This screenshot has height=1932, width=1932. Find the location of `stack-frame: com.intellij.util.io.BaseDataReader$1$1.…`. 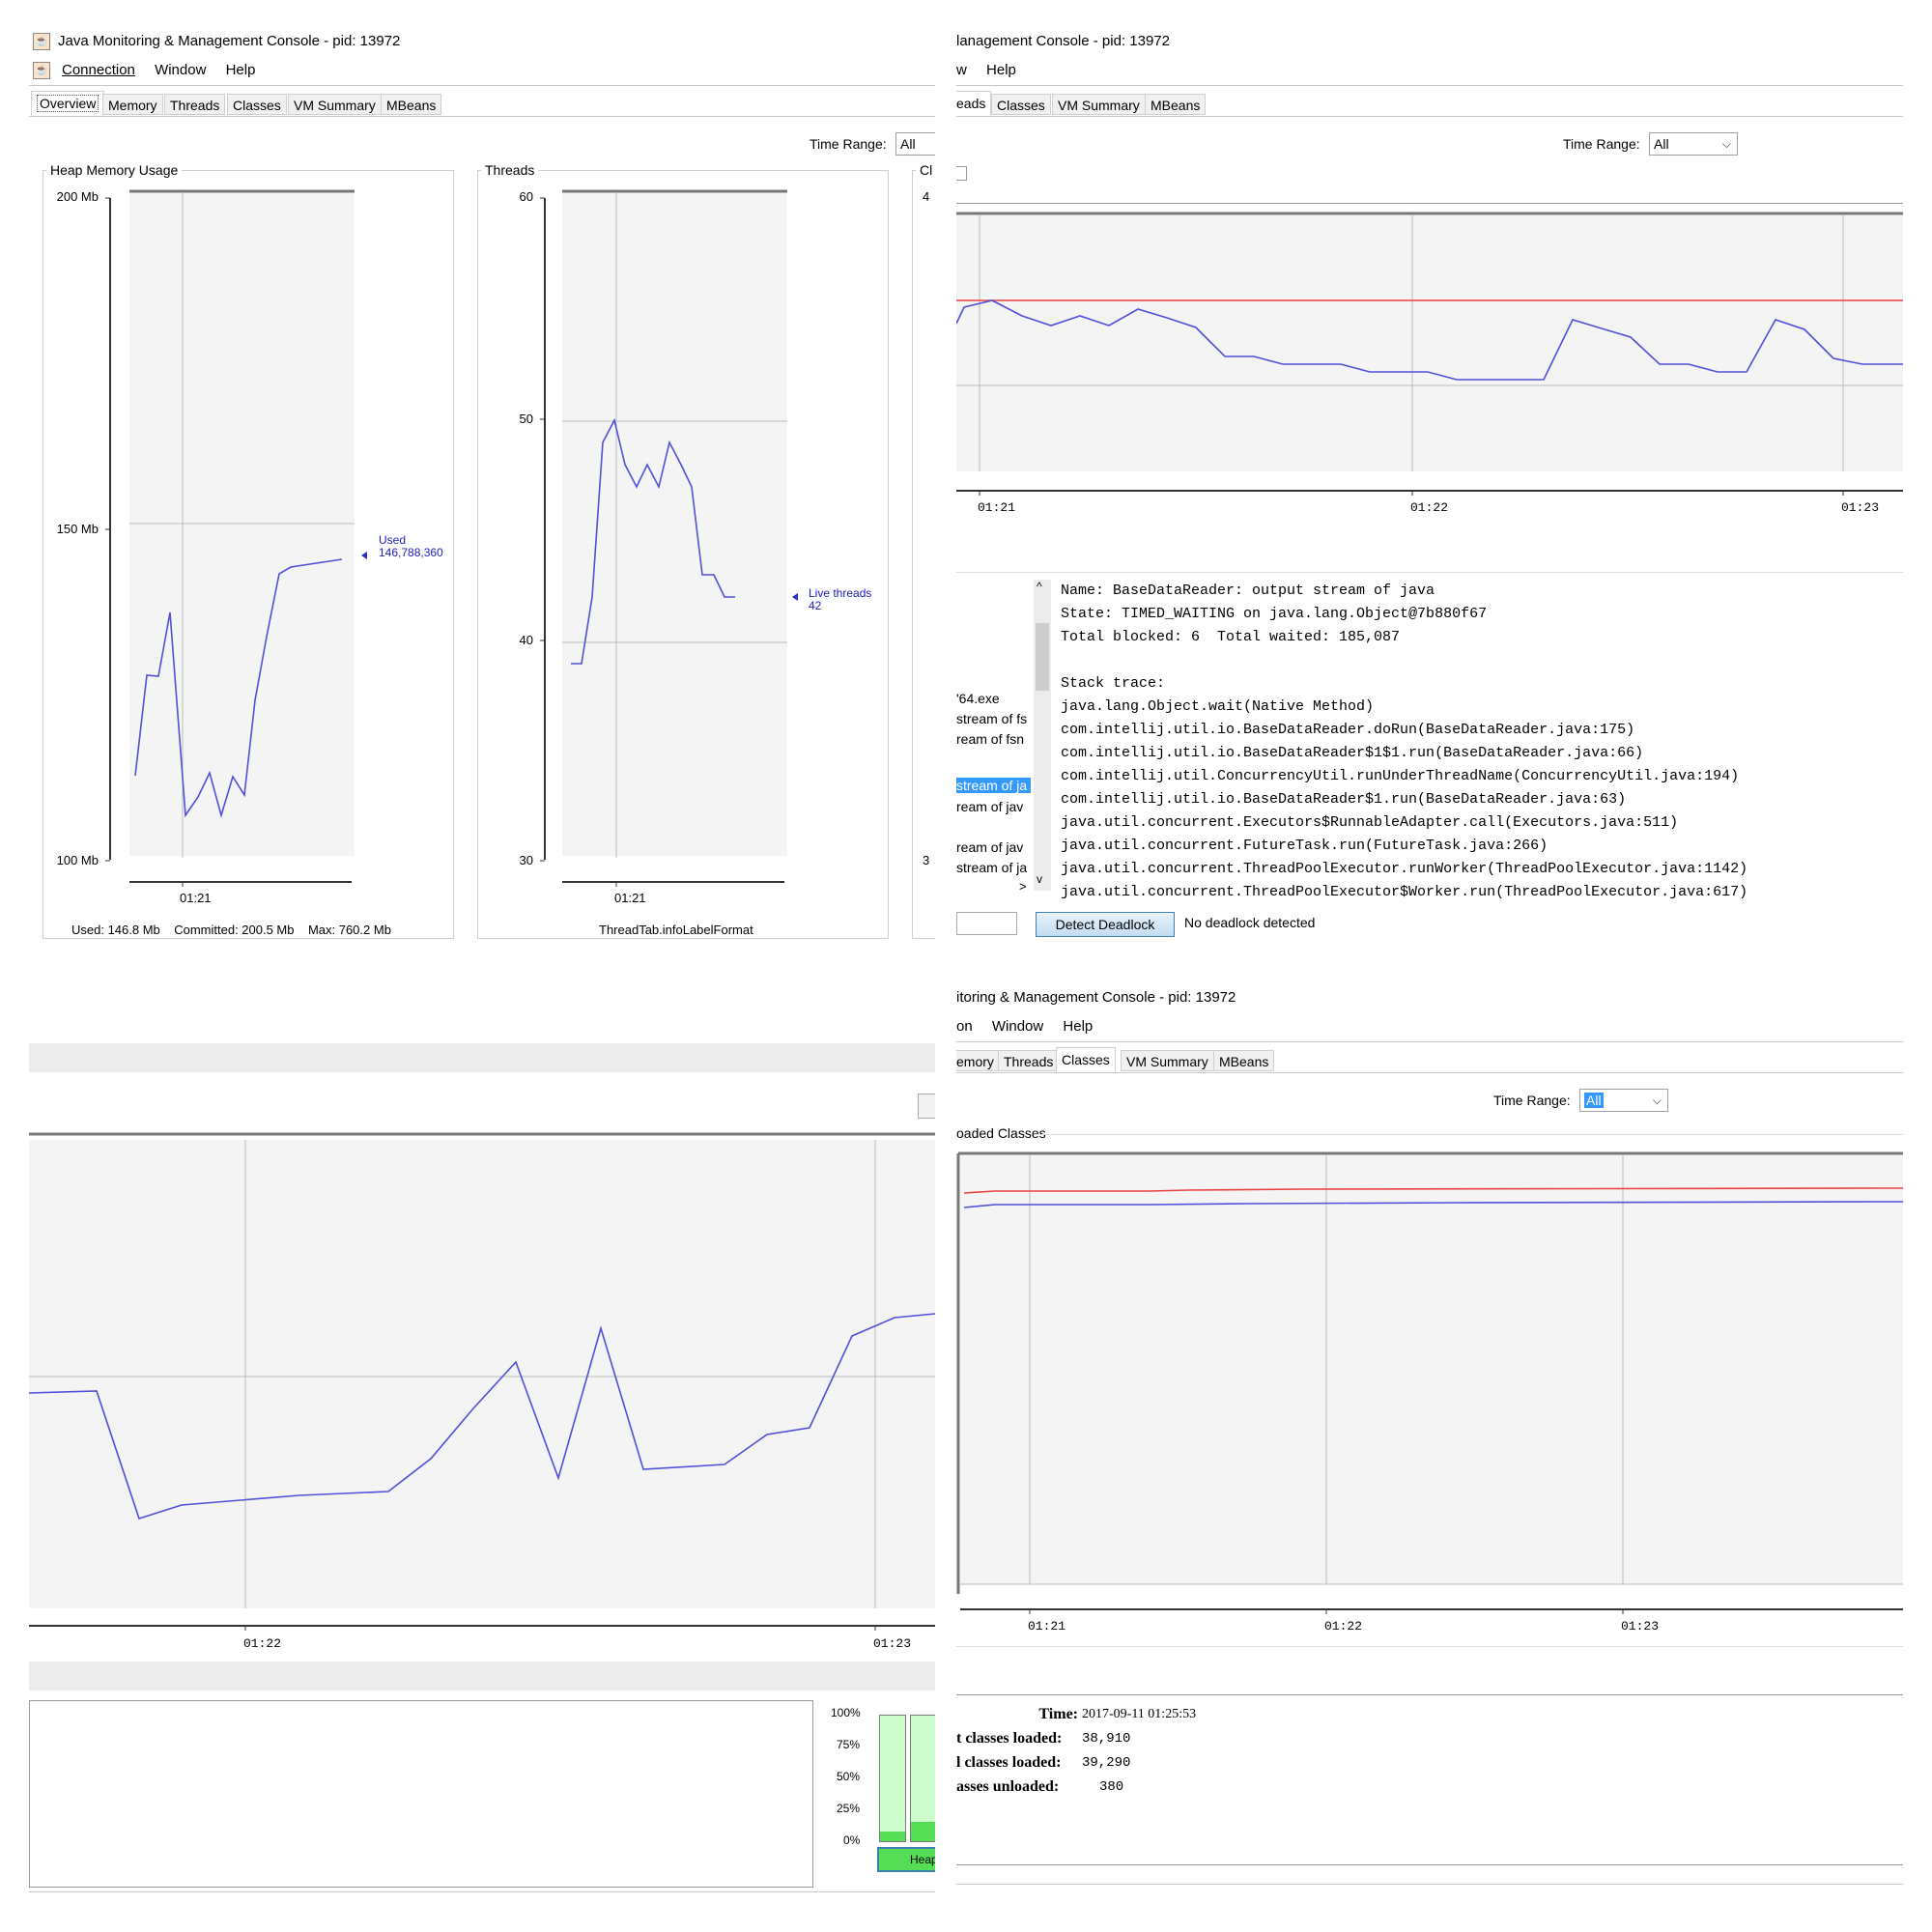

stack-frame: com.intellij.util.io.BaseDataReader$1$1.… is located at coordinates (1352, 753).